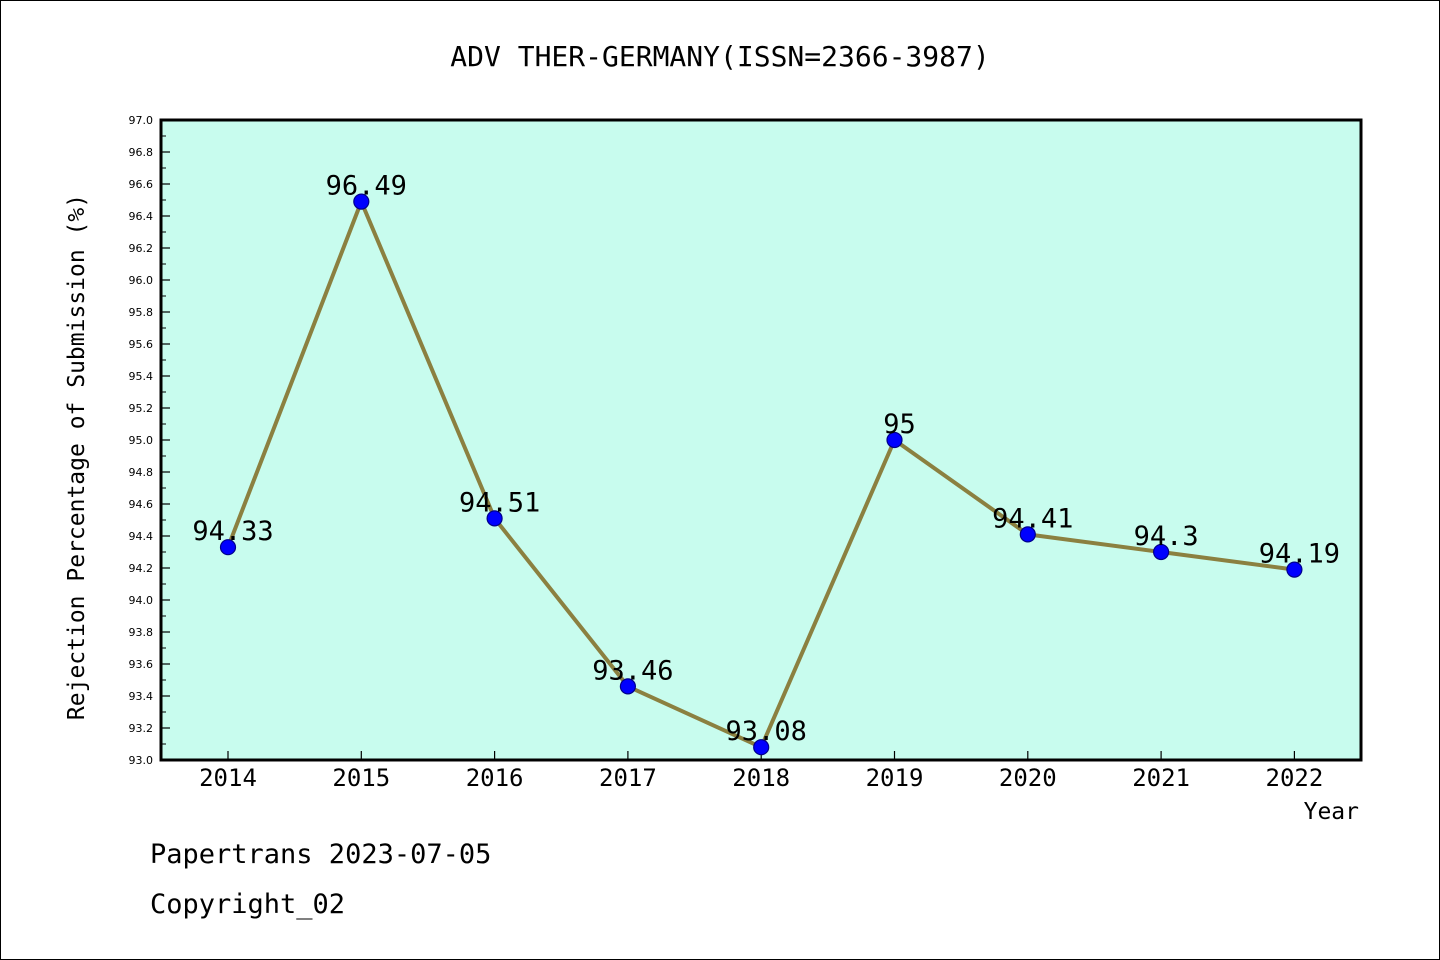 This screenshot has height=960, width=1440. Describe the element at coordinates (141, 728) in the screenshot. I see `y-tick-label: 93.2` at that location.